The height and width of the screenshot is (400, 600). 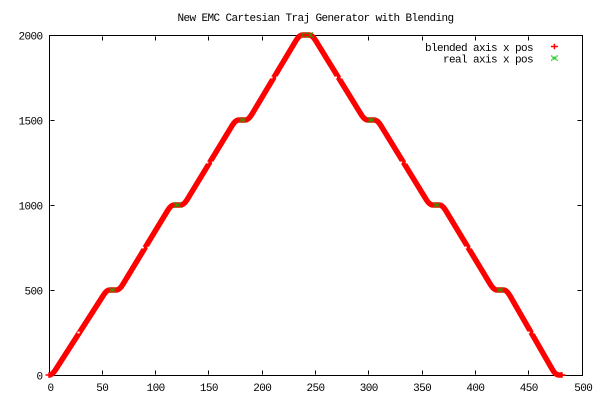 I want to click on svg-text: 150, so click(x=209, y=389).